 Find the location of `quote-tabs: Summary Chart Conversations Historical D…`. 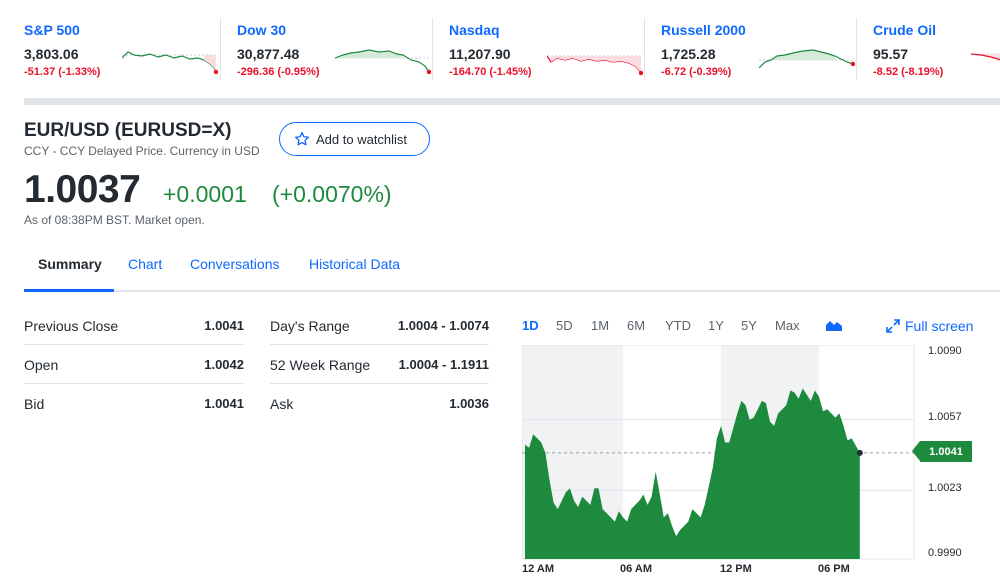

quote-tabs: Summary Chart Conversations Historical D… is located at coordinates (512, 269).